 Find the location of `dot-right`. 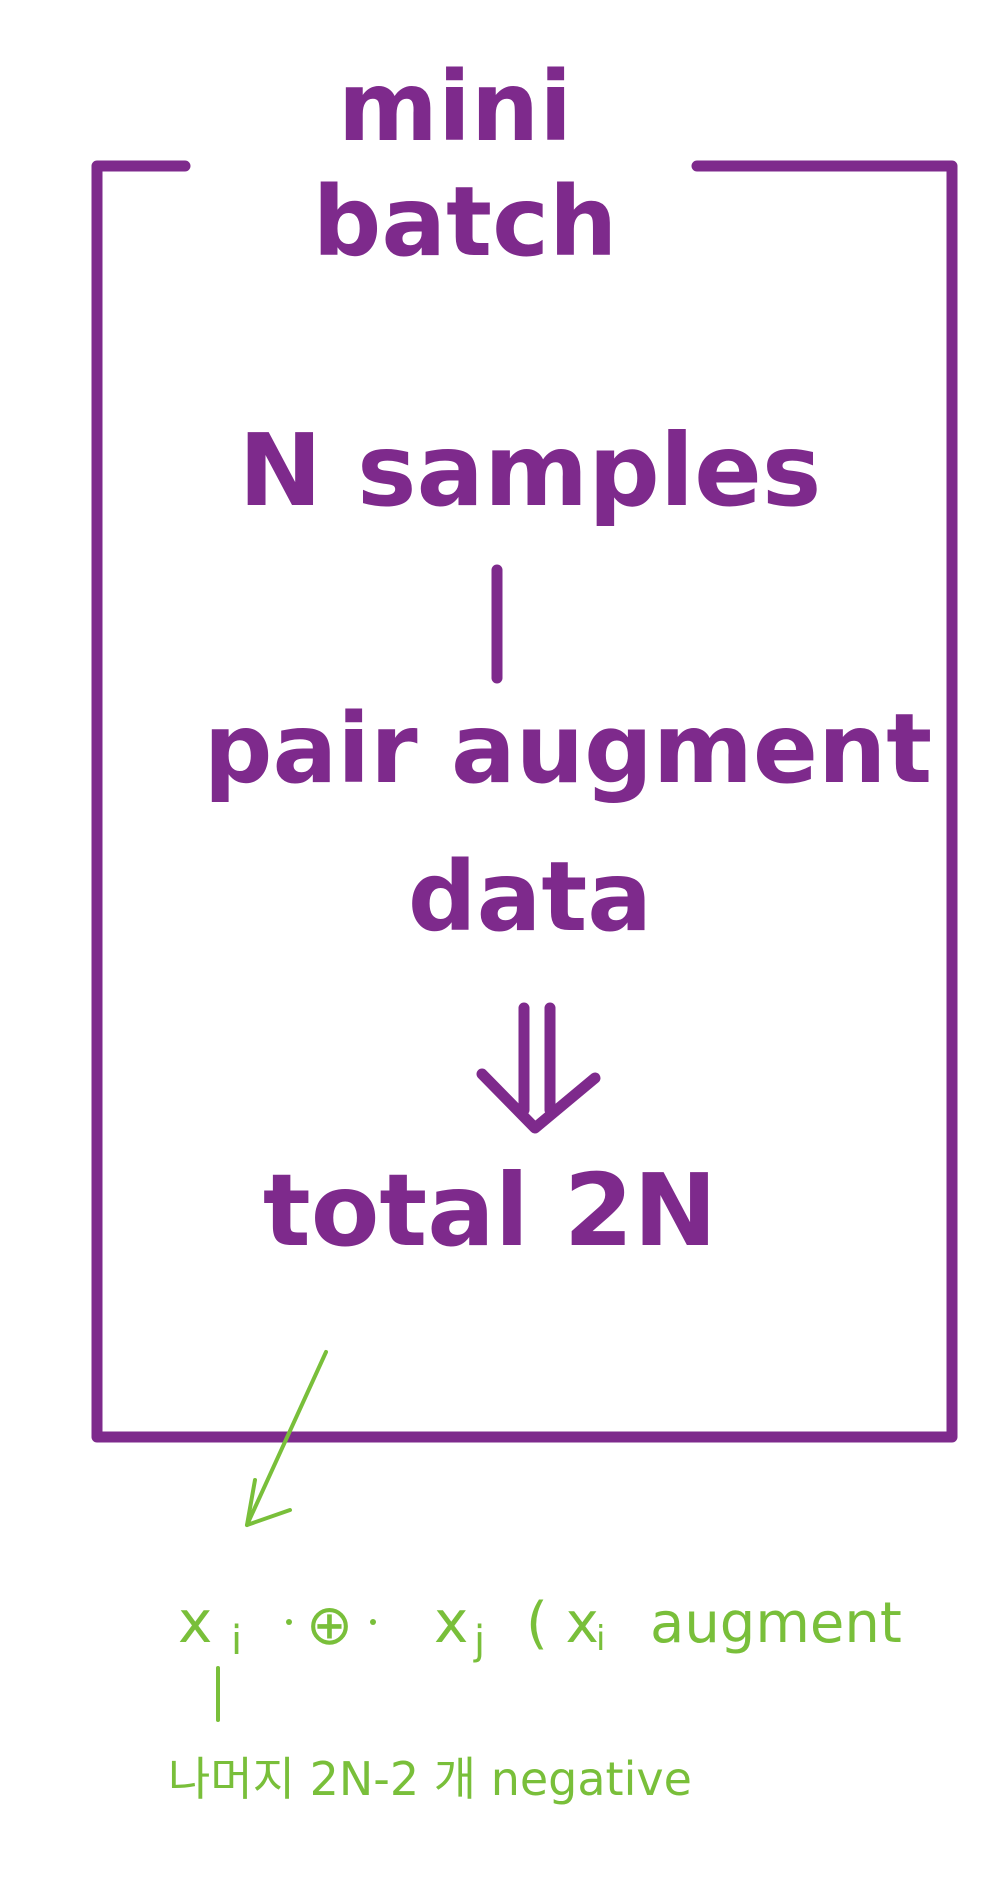

dot-right is located at coordinates (373, 1622).